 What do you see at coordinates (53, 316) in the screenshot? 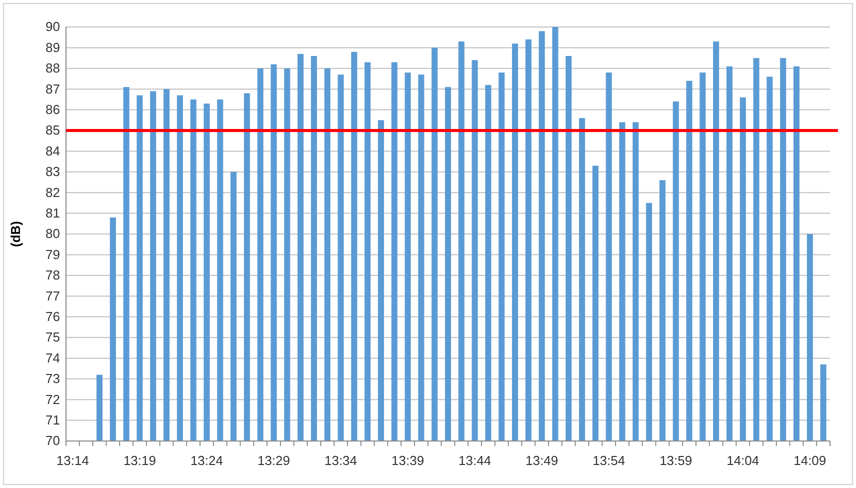
I see `y-tick-label: 76` at bounding box center [53, 316].